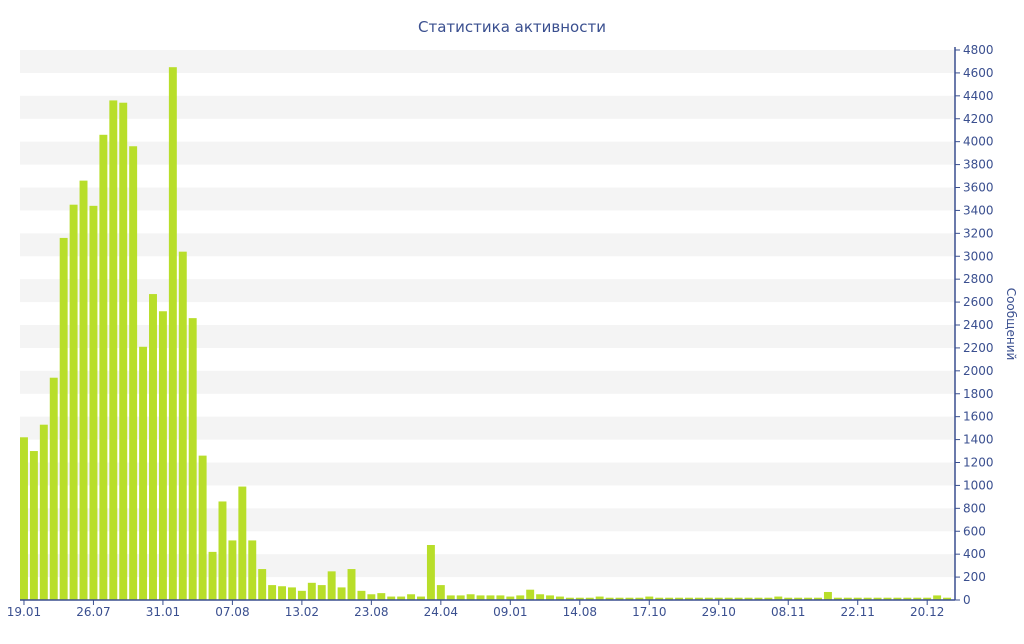 This screenshot has height=644, width=1024. I want to click on y-tick-label: 3800, so click(978, 165).